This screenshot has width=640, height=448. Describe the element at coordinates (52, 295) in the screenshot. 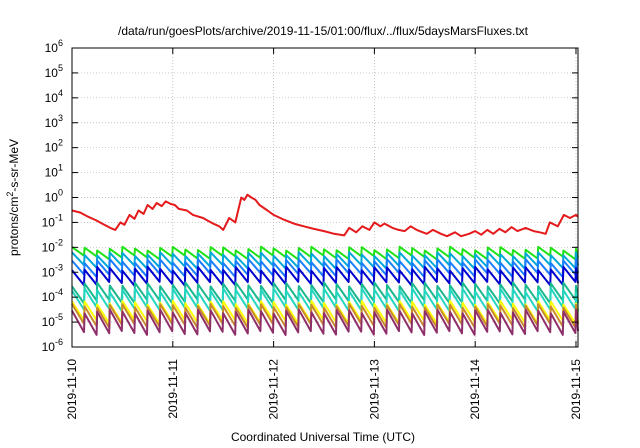

I see `y-tick-label: 10⁻⁴` at that location.